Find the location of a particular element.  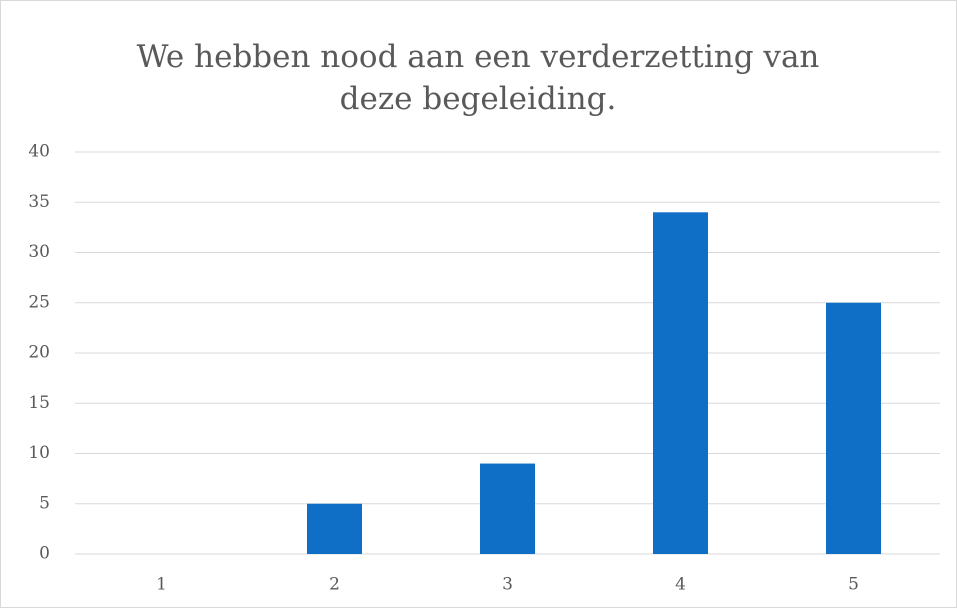

y-tick-label: 10 is located at coordinates (39, 453).